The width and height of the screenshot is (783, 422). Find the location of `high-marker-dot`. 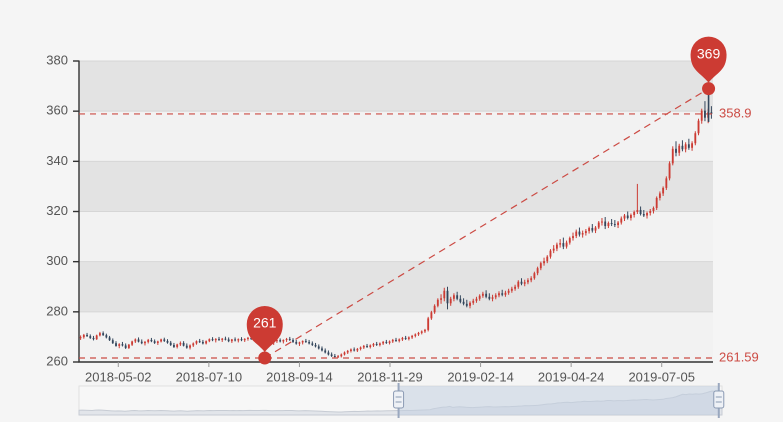

high-marker-dot is located at coordinates (709, 89).